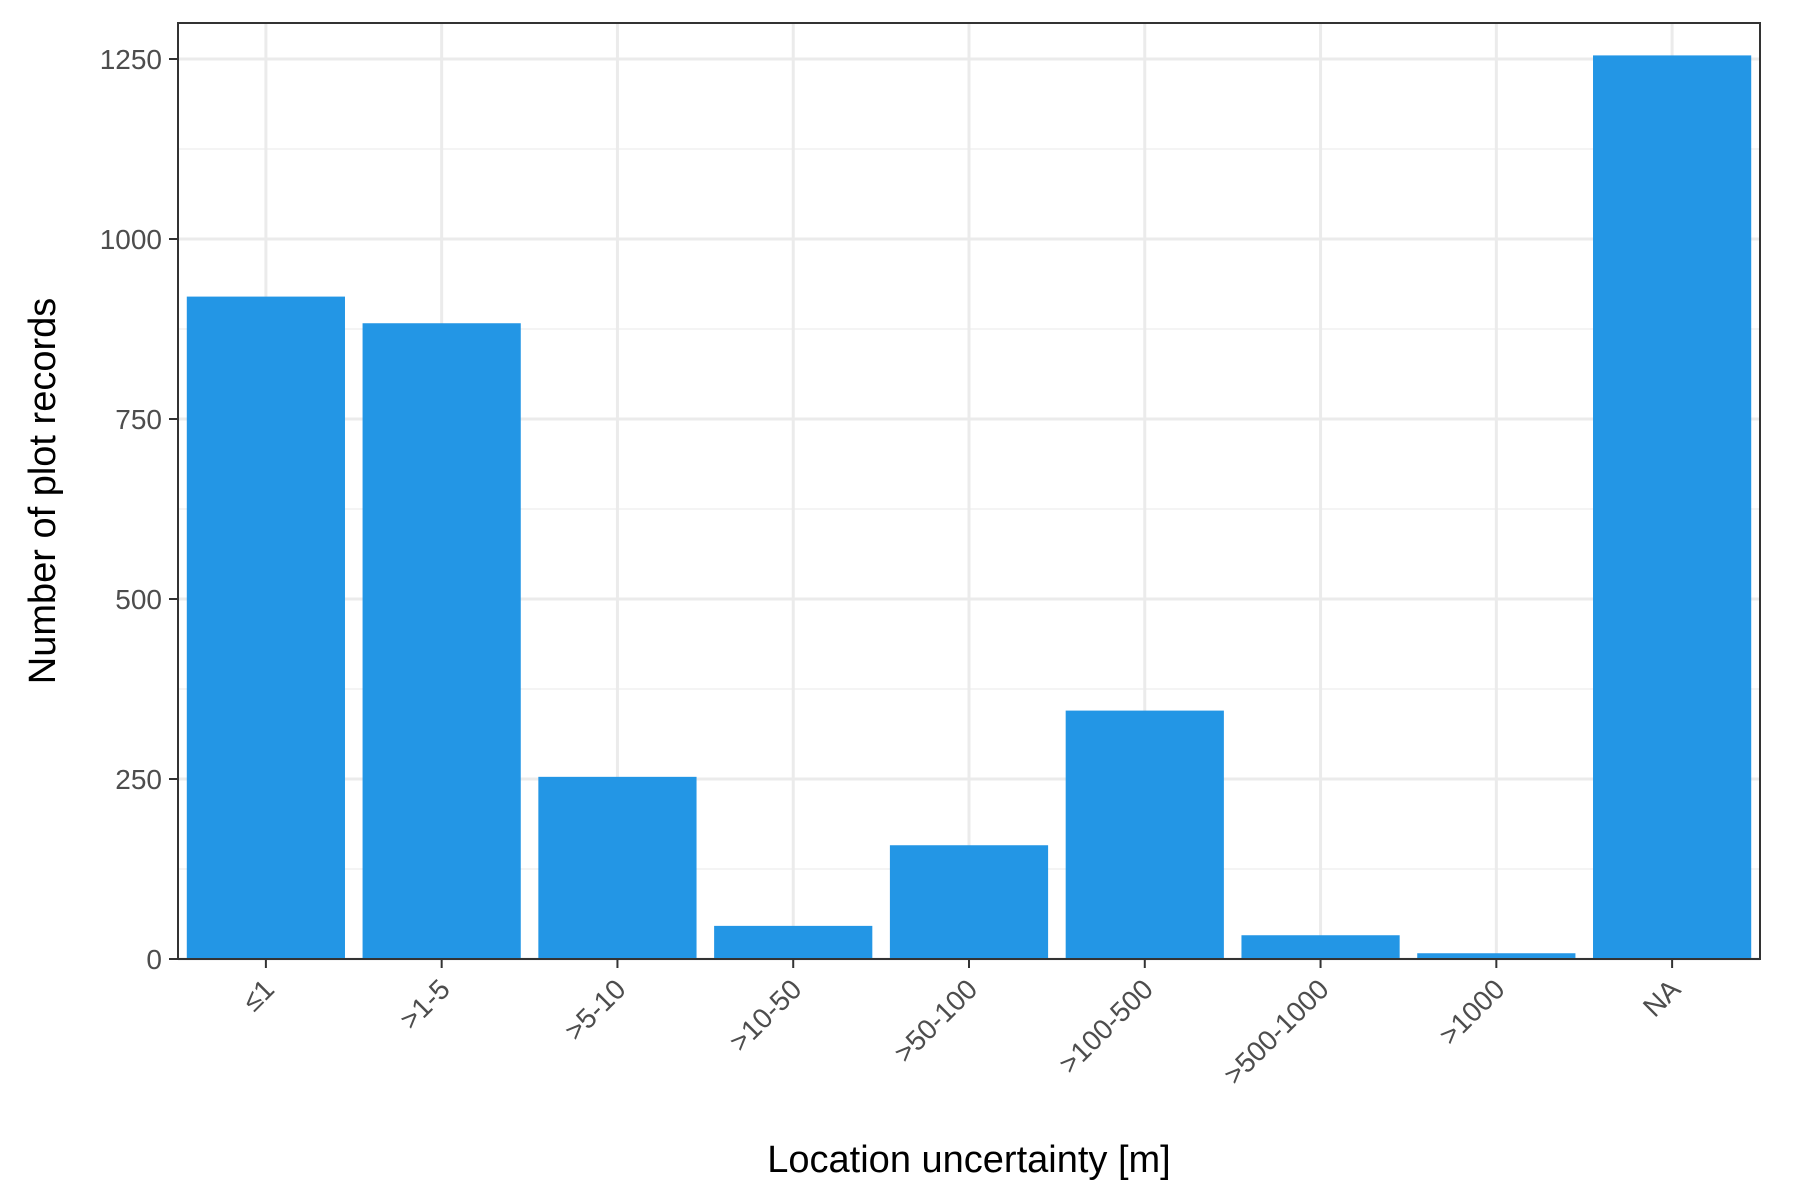 Image resolution: width=1800 pixels, height=1200 pixels. I want to click on y-axis-title: Number of plot records, so click(43, 491).